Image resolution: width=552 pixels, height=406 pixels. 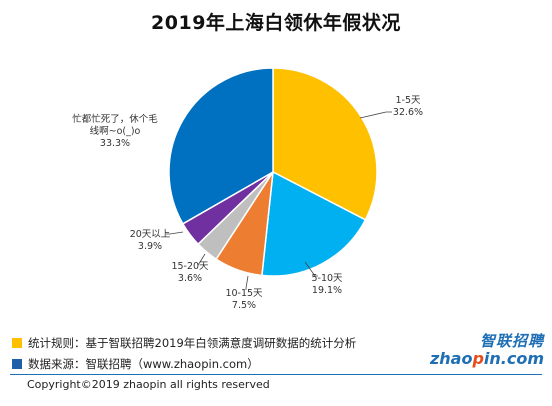 What do you see at coordinates (408, 112) in the screenshot?
I see `slice-value-label: 32.6%` at bounding box center [408, 112].